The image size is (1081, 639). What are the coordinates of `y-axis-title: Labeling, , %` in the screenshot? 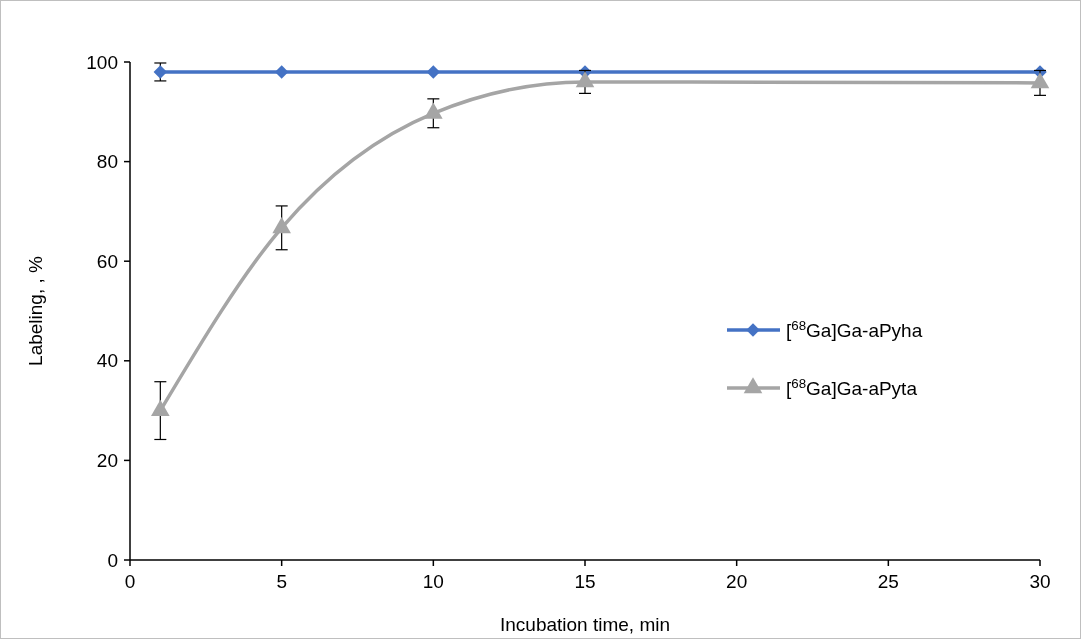 It's located at (35, 310).